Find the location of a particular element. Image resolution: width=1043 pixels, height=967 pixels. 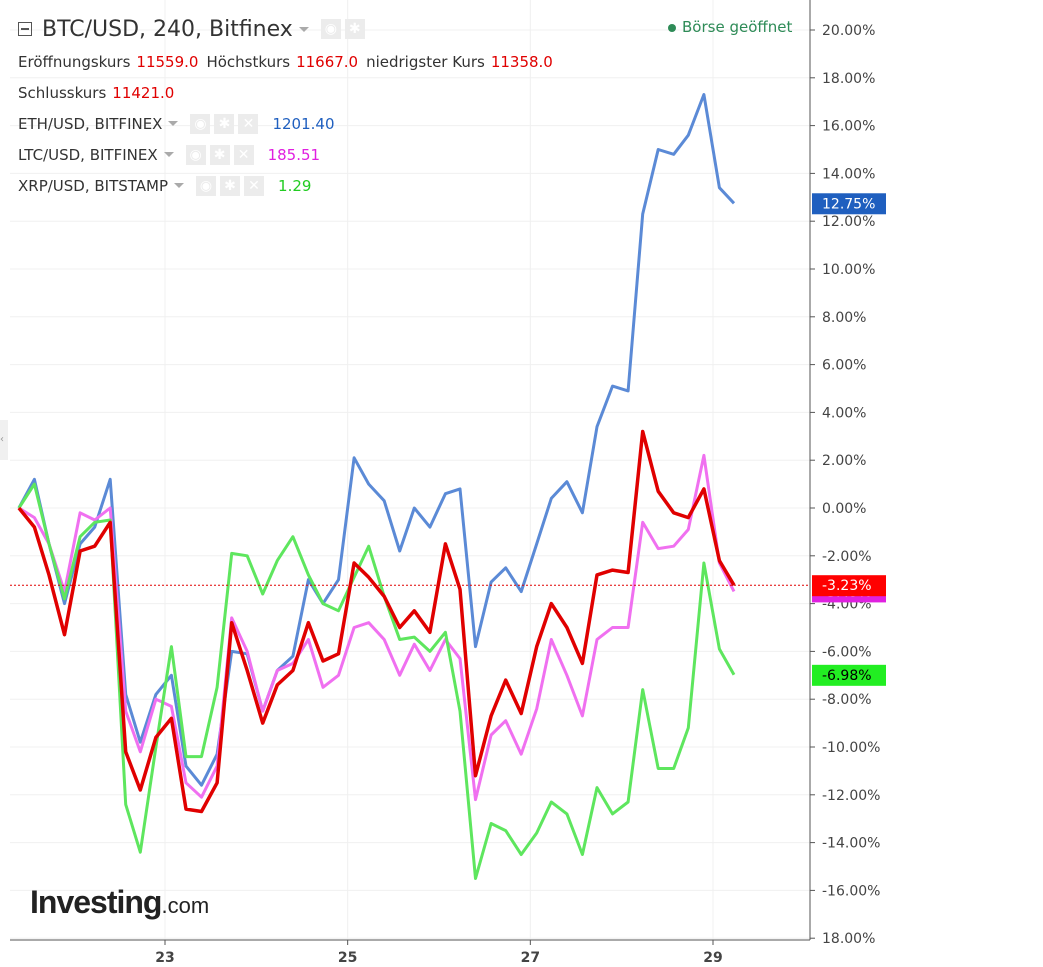

compare-row-eth: ETH/USD, BITFINEX ◉ ✱ ✕ 1201.40 is located at coordinates (289, 123).